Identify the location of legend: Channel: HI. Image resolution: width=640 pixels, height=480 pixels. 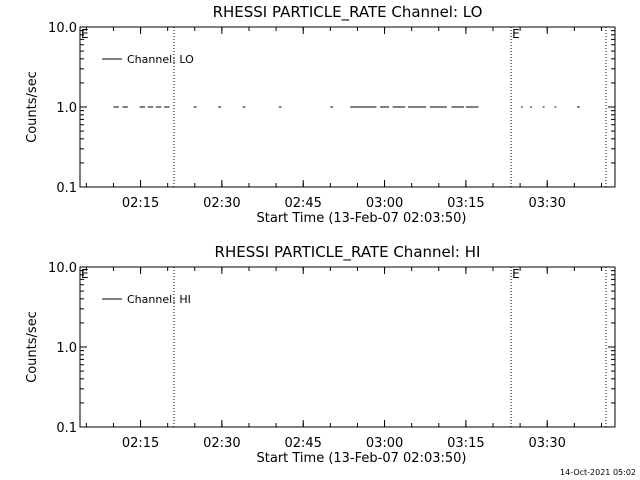
(146, 299).